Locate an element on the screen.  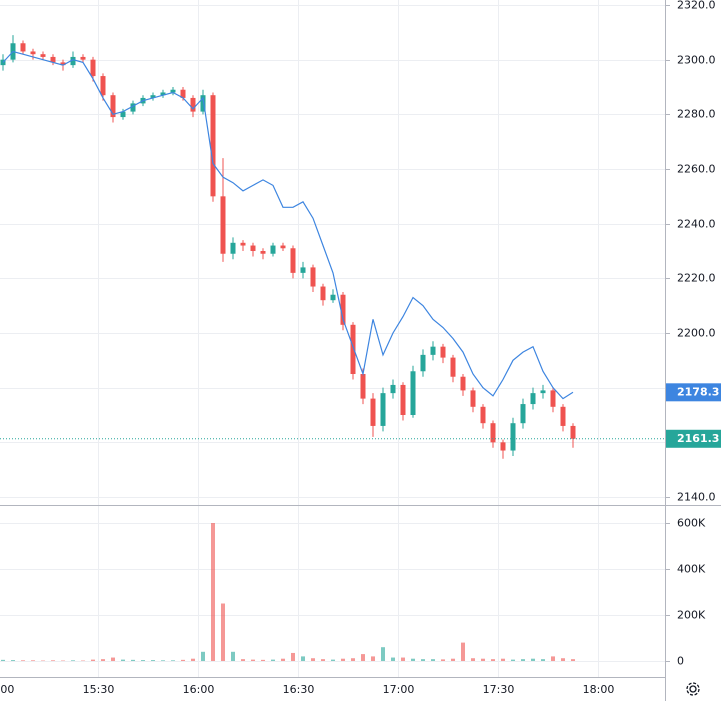
x-tick-label: 18:00 is located at coordinates (599, 689).